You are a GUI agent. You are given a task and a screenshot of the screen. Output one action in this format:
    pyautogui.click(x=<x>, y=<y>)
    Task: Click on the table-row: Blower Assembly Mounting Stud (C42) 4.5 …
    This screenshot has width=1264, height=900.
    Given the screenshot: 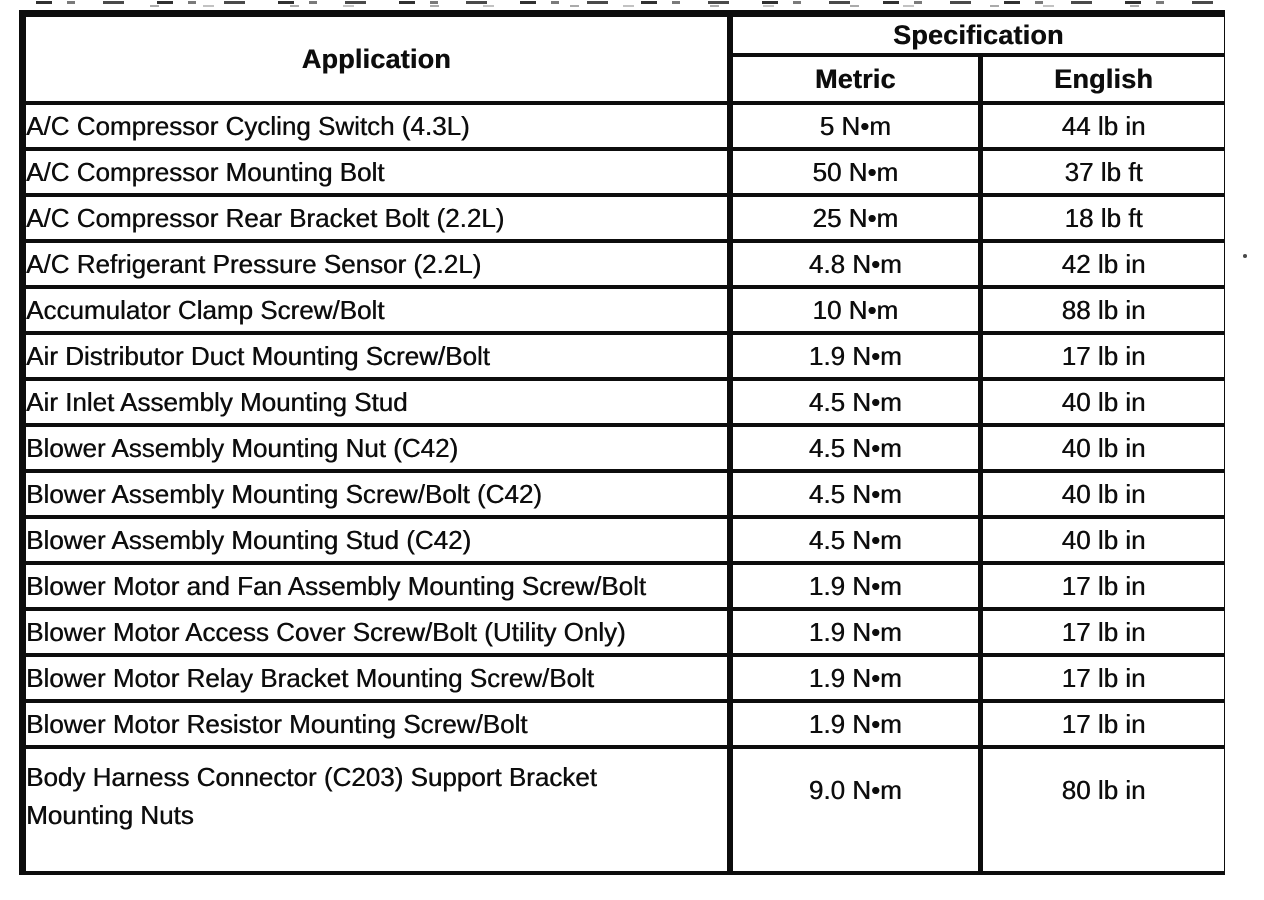 What is the action you would take?
    pyautogui.click(x=622, y=540)
    